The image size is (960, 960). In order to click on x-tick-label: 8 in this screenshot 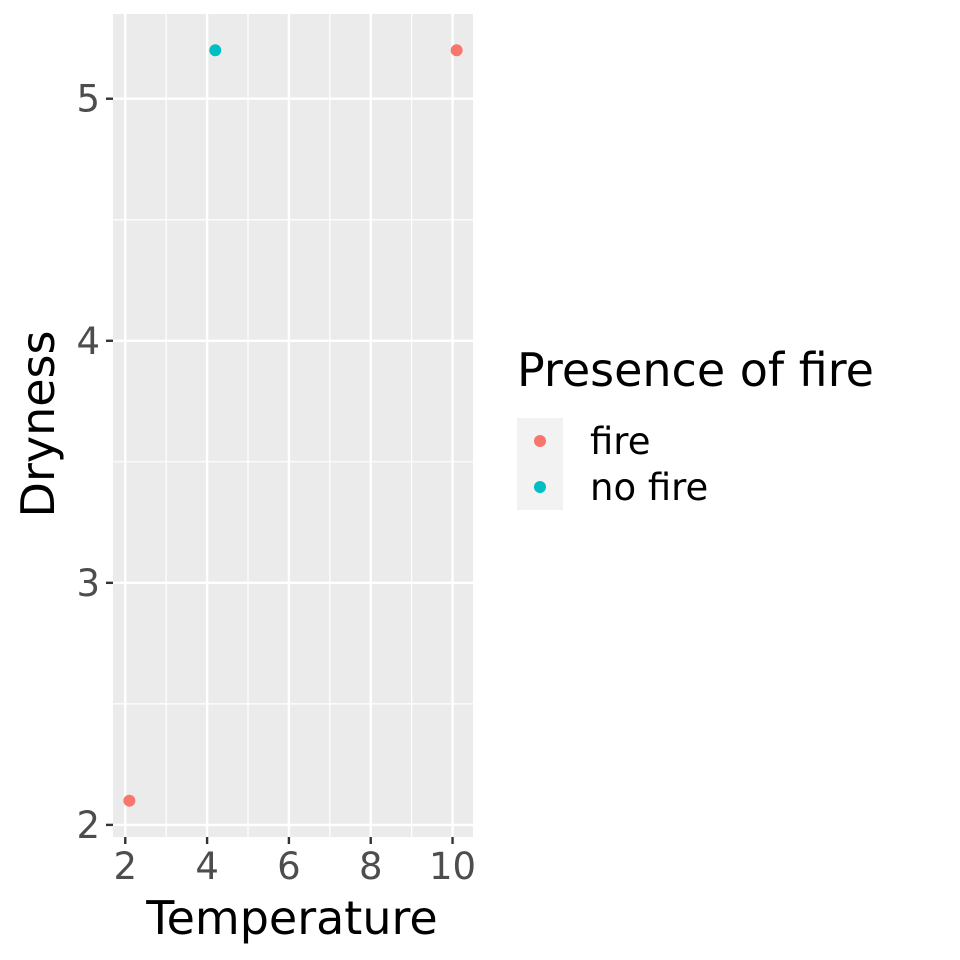, I will do `click(371, 866)`.